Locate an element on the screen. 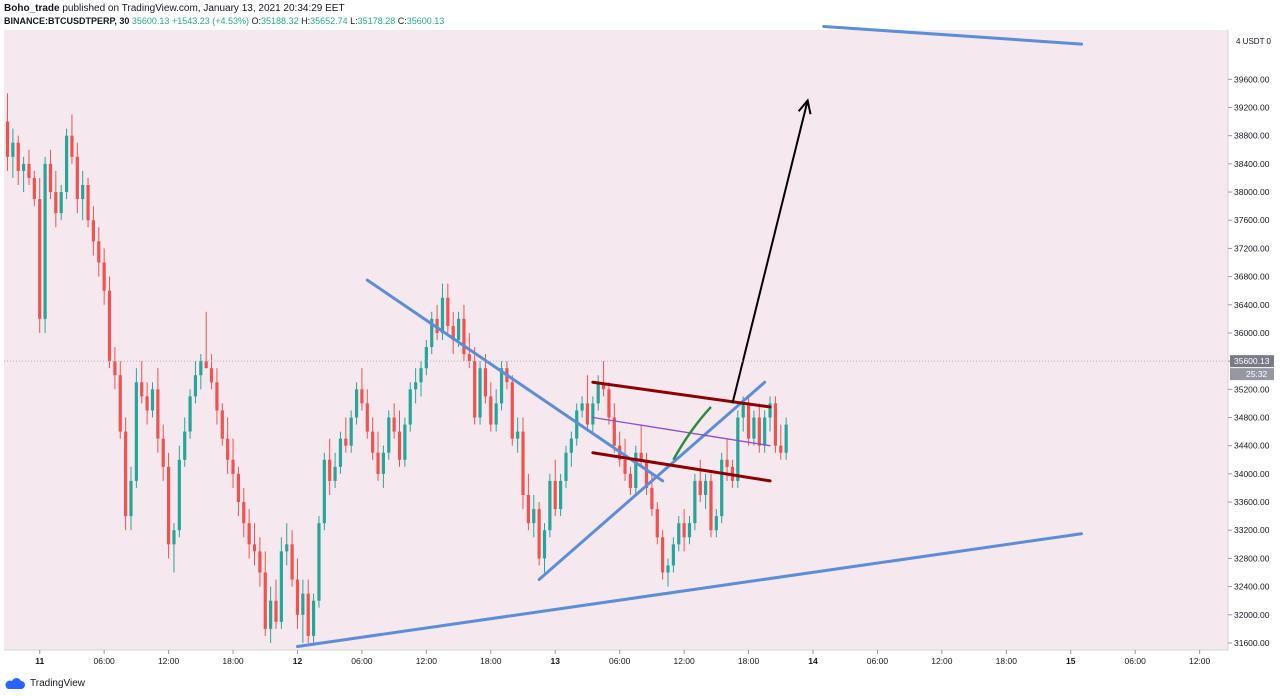 Image resolution: width=1280 pixels, height=696 pixels. low-value: 35178.28 is located at coordinates (376, 21).